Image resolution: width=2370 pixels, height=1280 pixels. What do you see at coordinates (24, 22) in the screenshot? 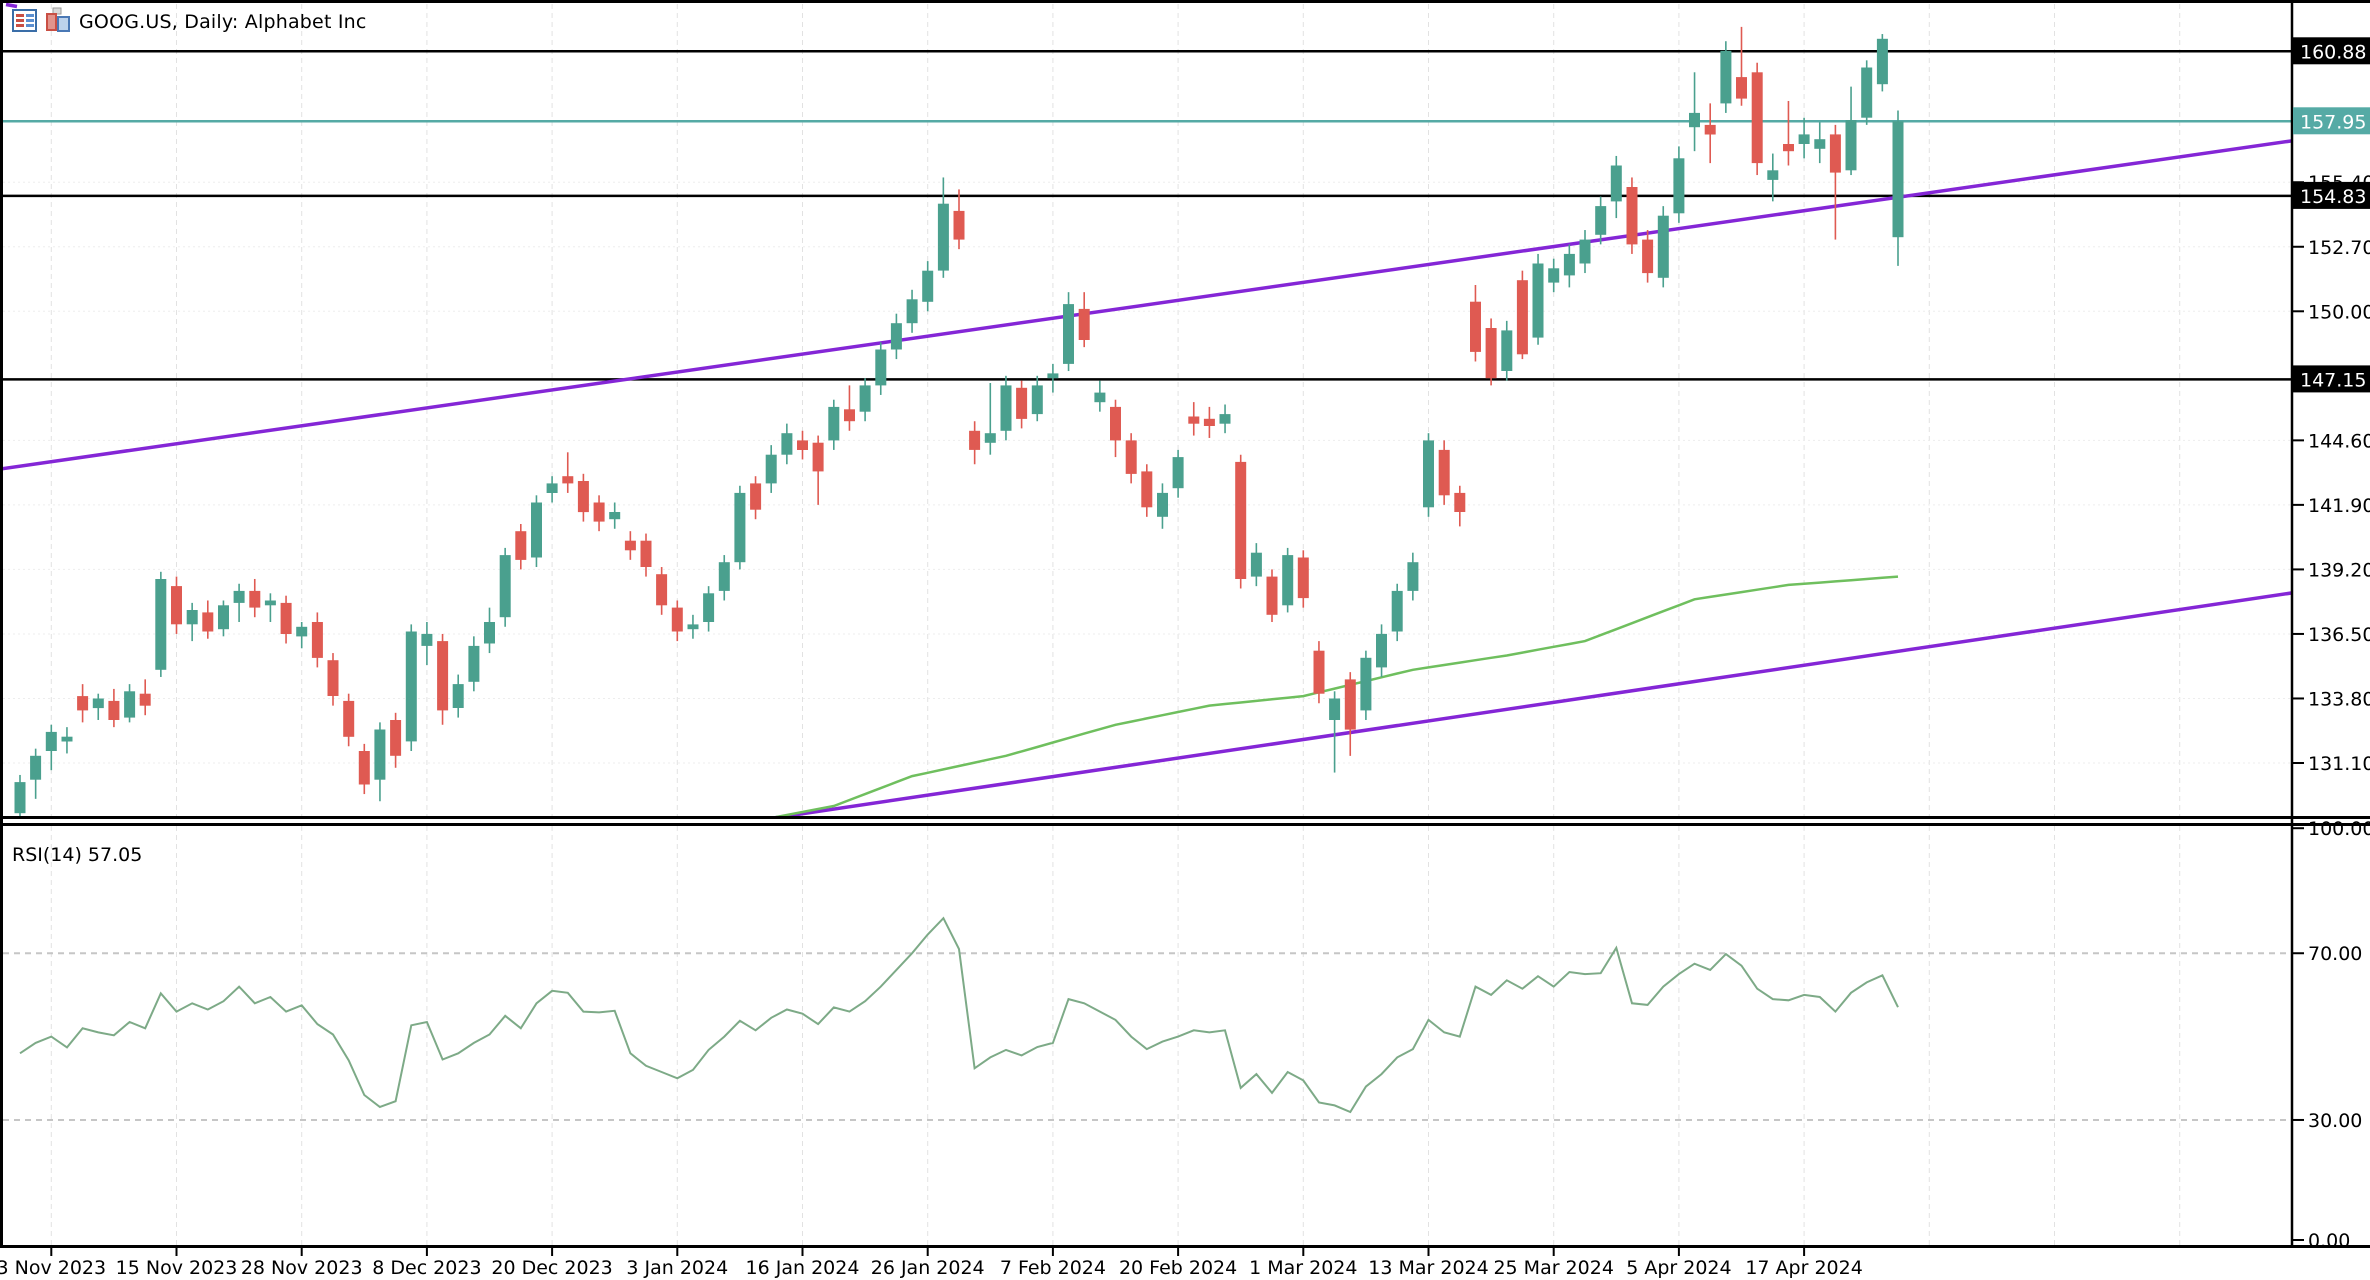
I see `chart-list-icon` at bounding box center [24, 22].